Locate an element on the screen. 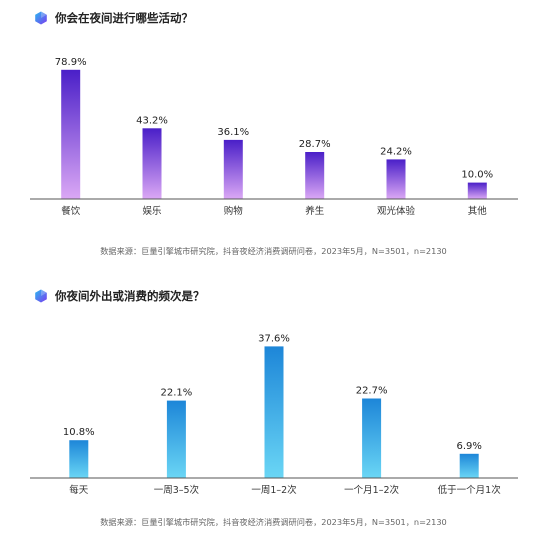  data-label: 22.7% is located at coordinates (372, 391).